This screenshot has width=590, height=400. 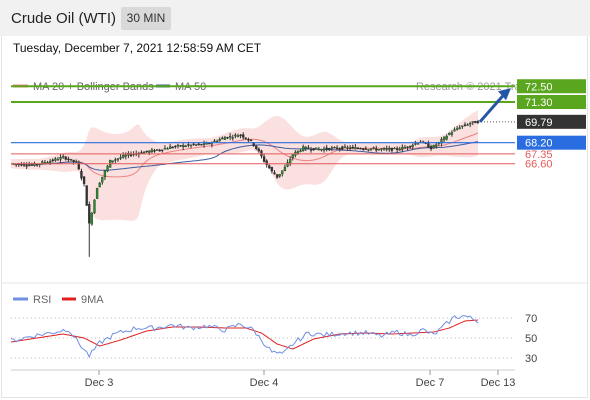 I want to click on rsi-tick-50: 50, so click(x=531, y=339).